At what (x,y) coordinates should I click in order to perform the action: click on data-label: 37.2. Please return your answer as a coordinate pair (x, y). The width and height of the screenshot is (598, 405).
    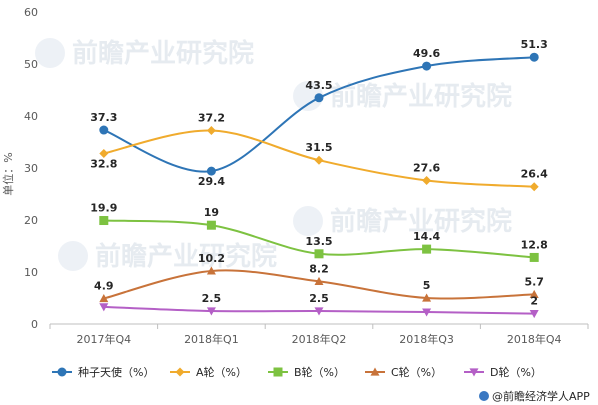
    Looking at the image, I should click on (211, 118).